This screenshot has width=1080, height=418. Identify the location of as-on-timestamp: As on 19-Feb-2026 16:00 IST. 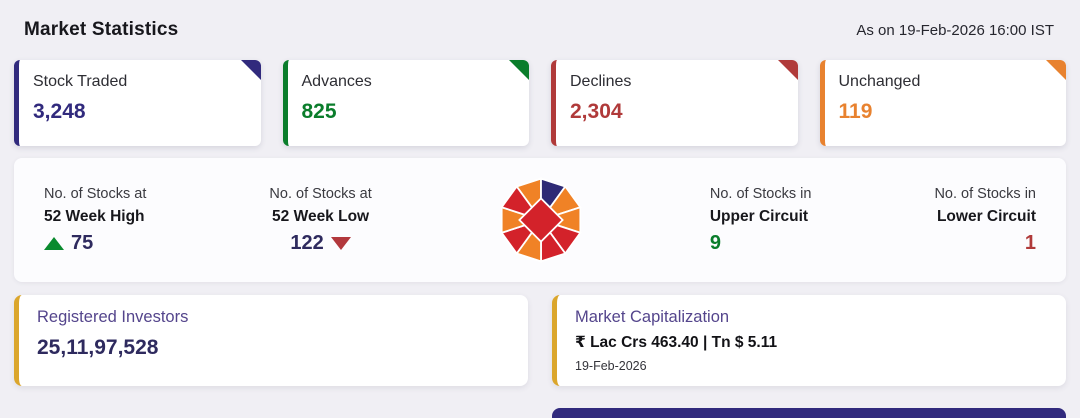
(955, 30).